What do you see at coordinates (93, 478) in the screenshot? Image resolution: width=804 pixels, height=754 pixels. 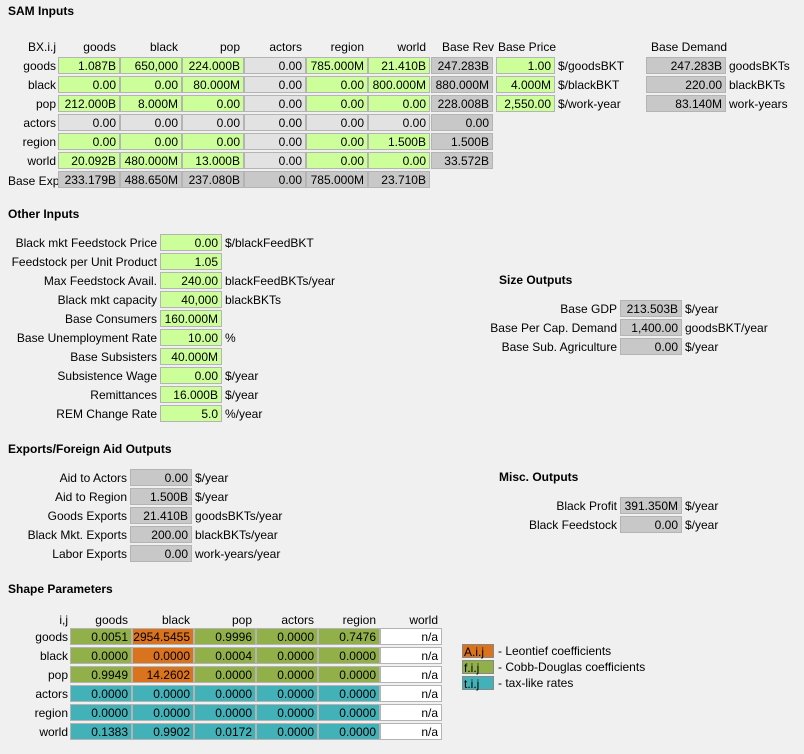 I see `exports-label: Aid to Actors` at bounding box center [93, 478].